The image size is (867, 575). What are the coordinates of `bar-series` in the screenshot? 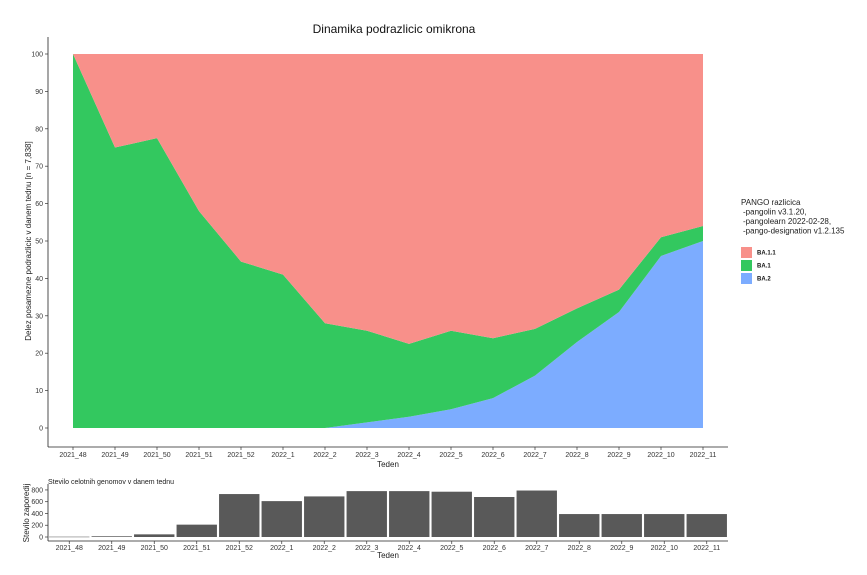 It's located at (388, 514).